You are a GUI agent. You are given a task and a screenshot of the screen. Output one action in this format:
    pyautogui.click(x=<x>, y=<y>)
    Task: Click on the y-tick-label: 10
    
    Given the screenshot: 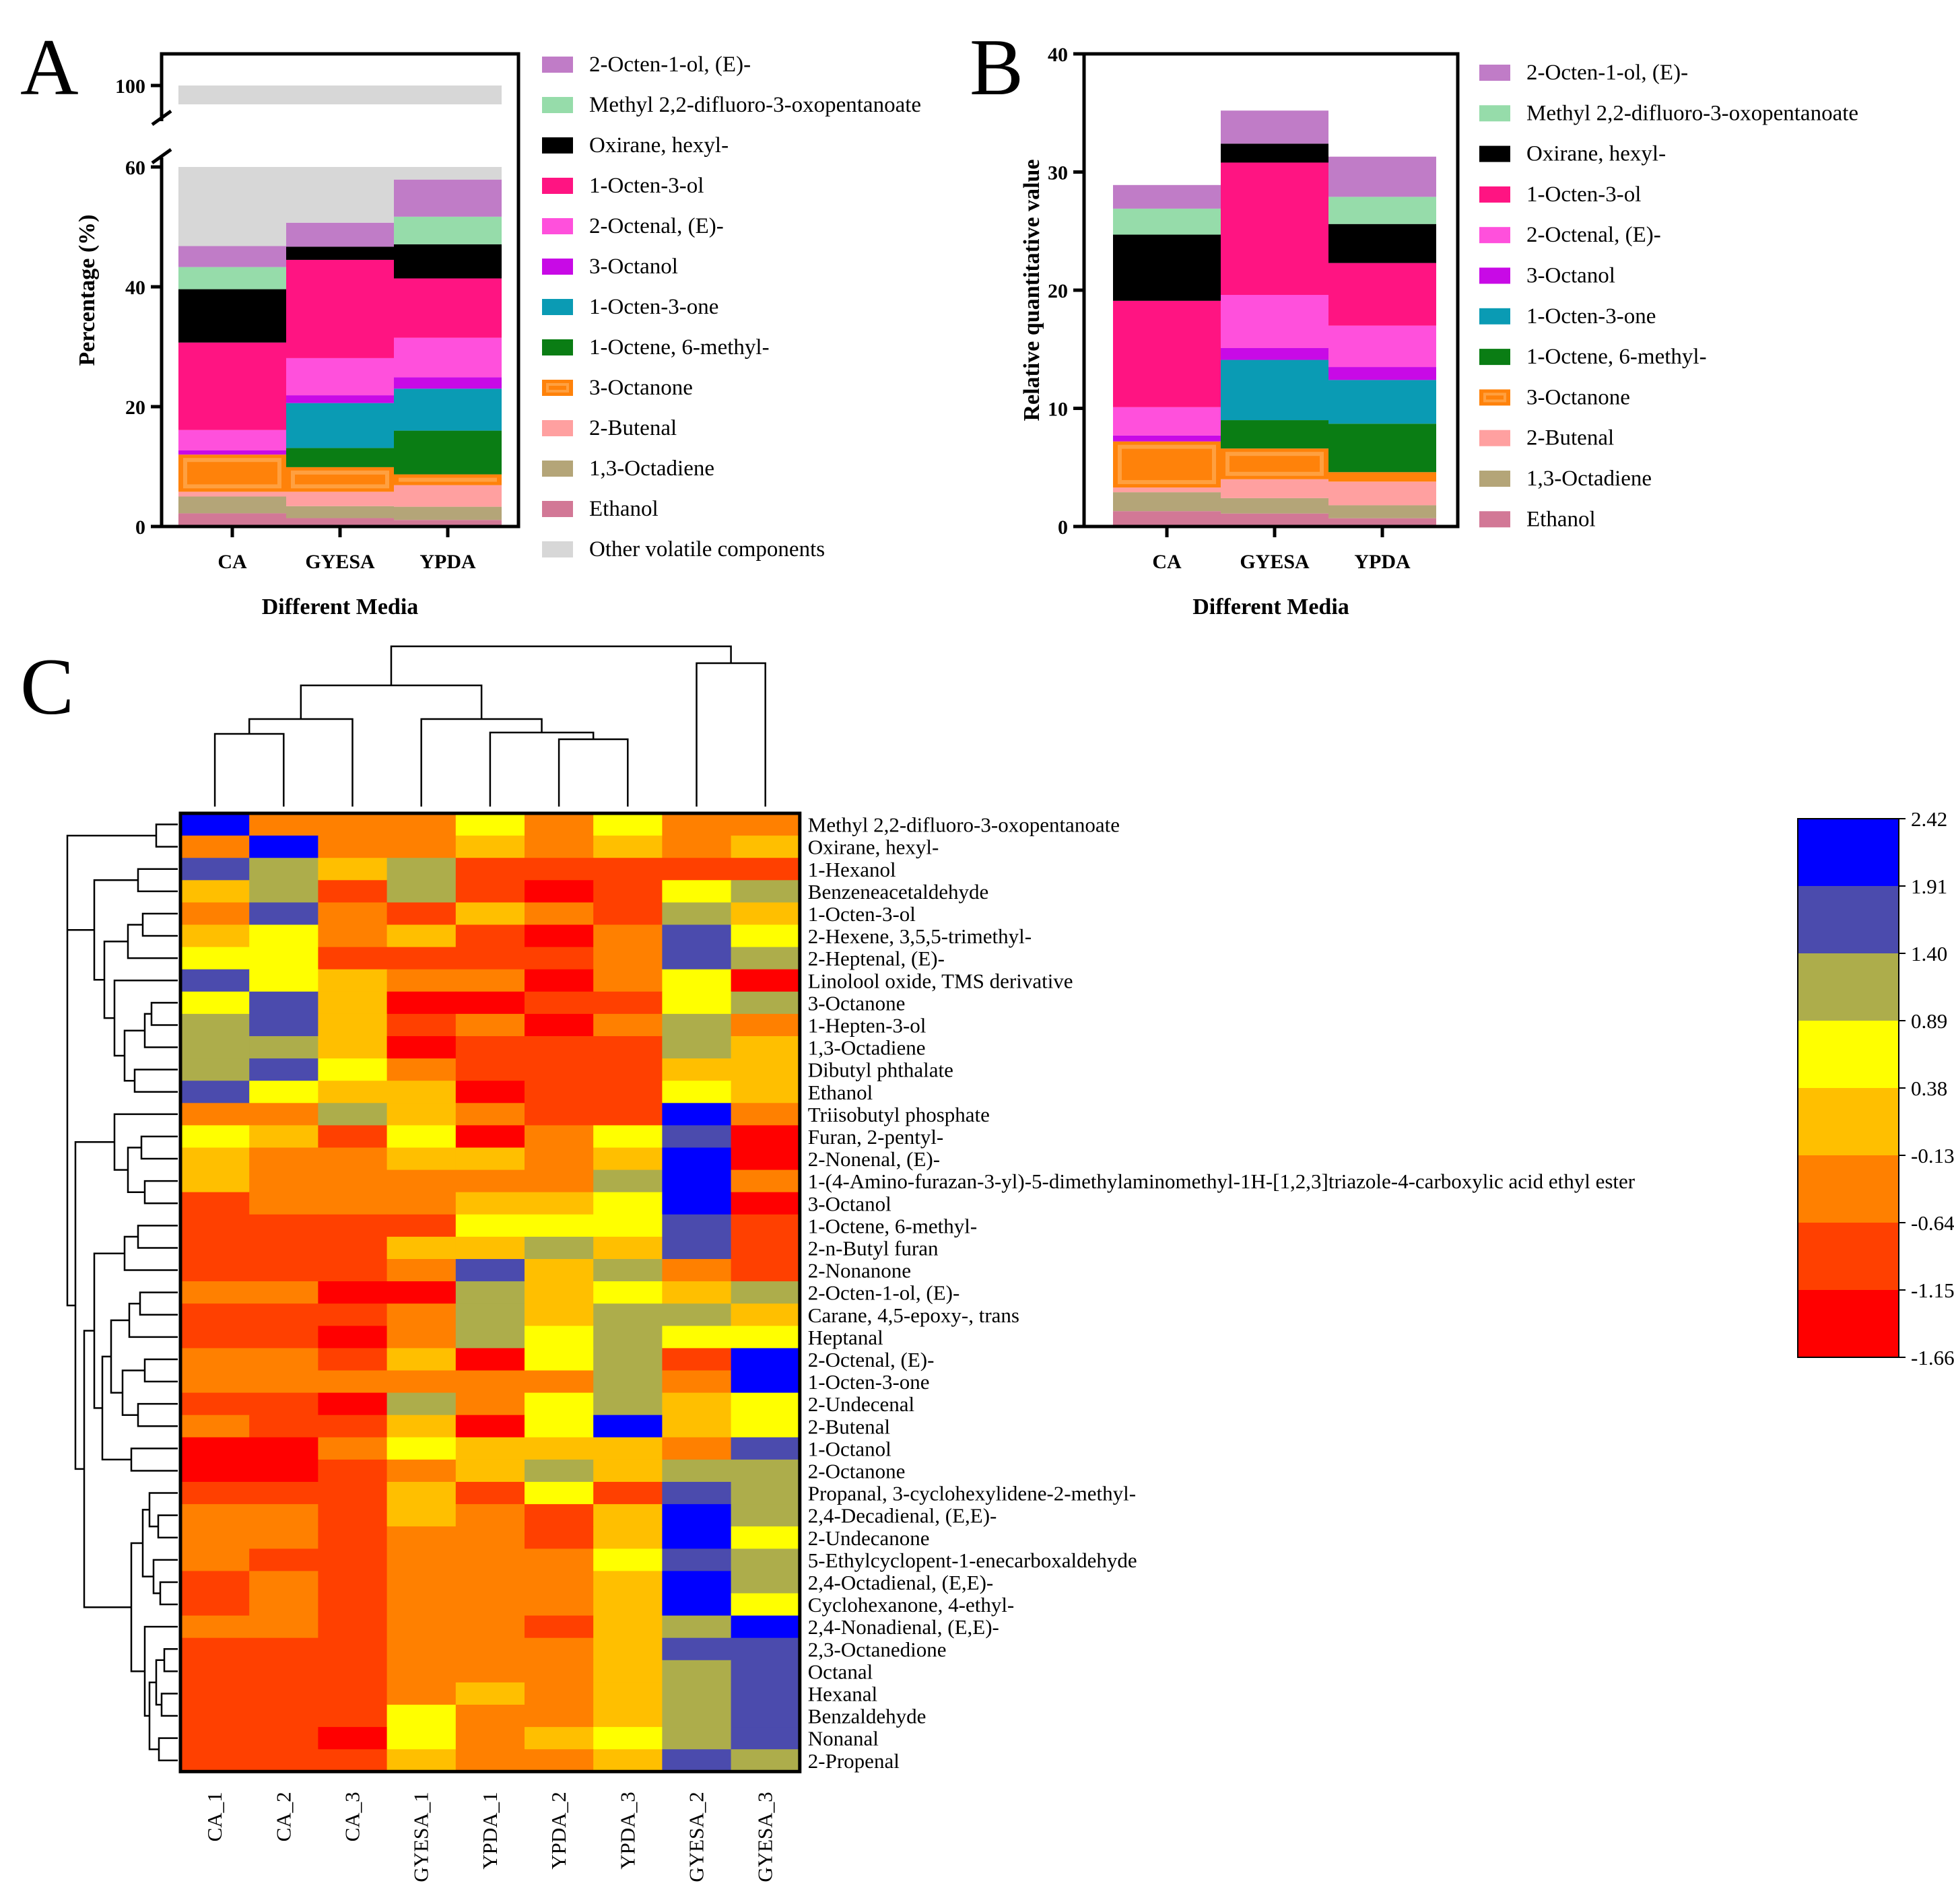 What is the action you would take?
    pyautogui.click(x=1058, y=410)
    